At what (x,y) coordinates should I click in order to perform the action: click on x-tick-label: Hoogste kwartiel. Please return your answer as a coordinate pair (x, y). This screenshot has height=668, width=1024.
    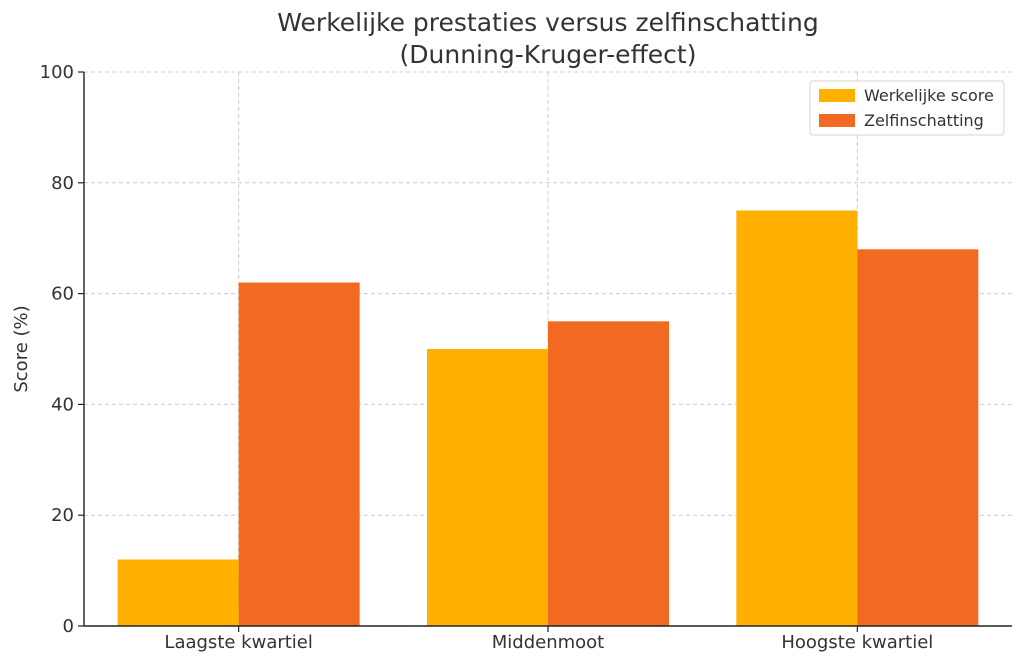
    Looking at the image, I should click on (857, 642).